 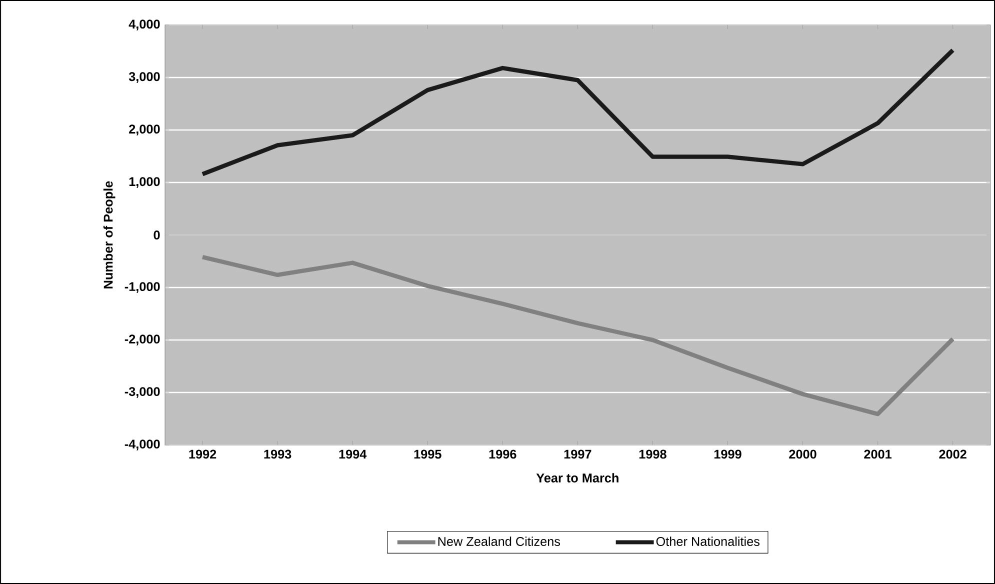 What do you see at coordinates (142, 340) in the screenshot?
I see `y-tick-label: -2,000` at bounding box center [142, 340].